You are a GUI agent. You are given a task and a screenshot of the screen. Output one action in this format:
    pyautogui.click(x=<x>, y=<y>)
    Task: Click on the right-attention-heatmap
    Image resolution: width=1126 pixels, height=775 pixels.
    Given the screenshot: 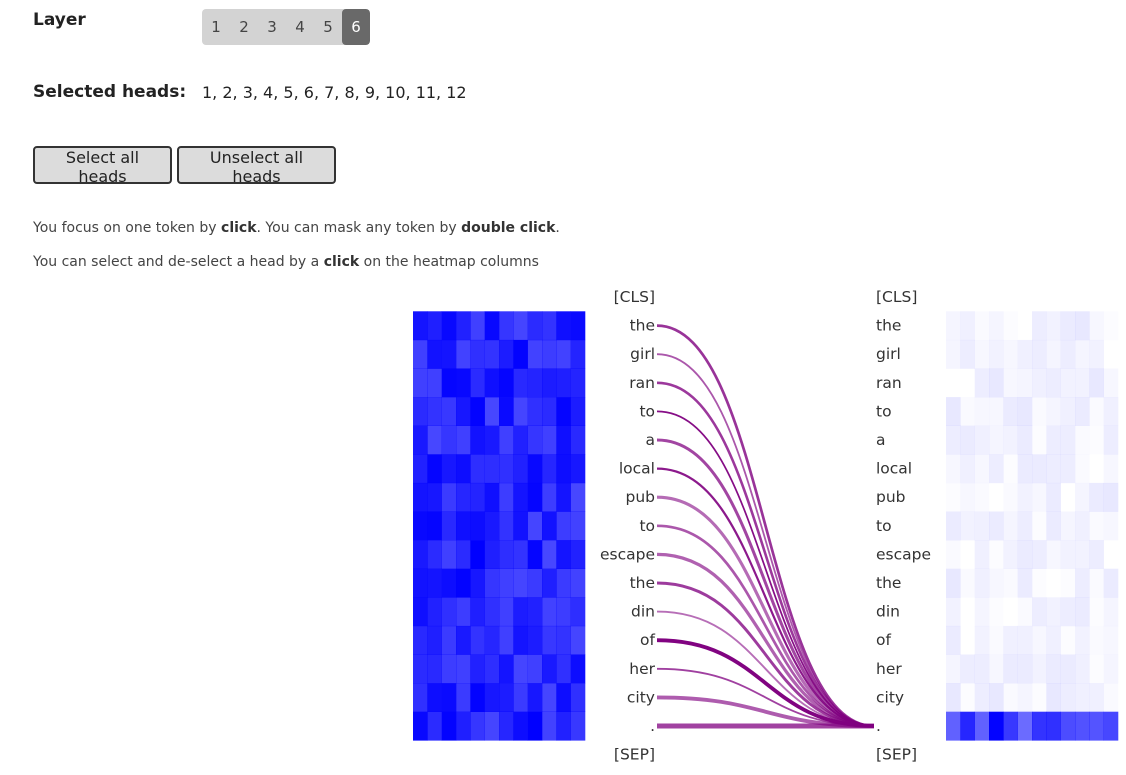 What is the action you would take?
    pyautogui.click(x=1032, y=526)
    